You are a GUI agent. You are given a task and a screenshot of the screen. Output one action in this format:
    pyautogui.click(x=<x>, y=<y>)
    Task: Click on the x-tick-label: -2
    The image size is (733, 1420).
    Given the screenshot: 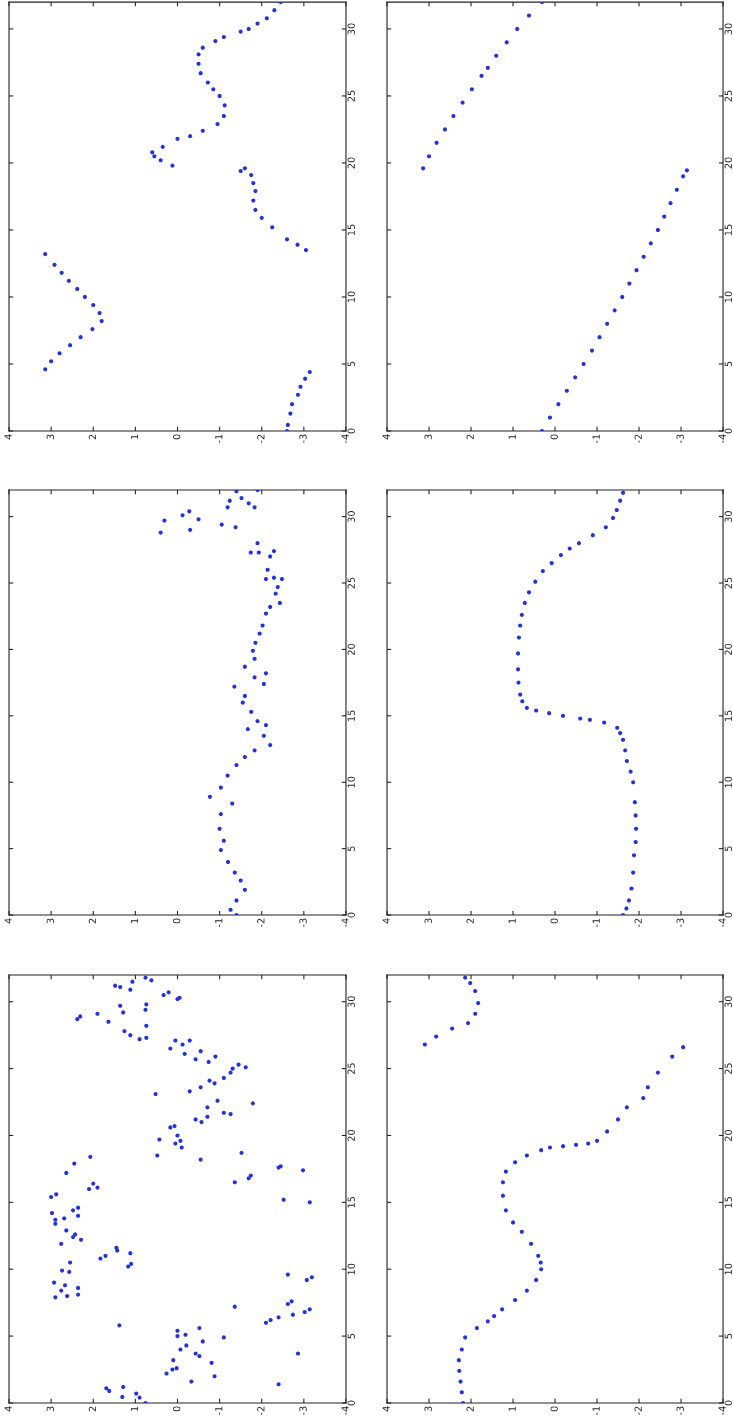 What is the action you would take?
    pyautogui.click(x=638, y=923)
    